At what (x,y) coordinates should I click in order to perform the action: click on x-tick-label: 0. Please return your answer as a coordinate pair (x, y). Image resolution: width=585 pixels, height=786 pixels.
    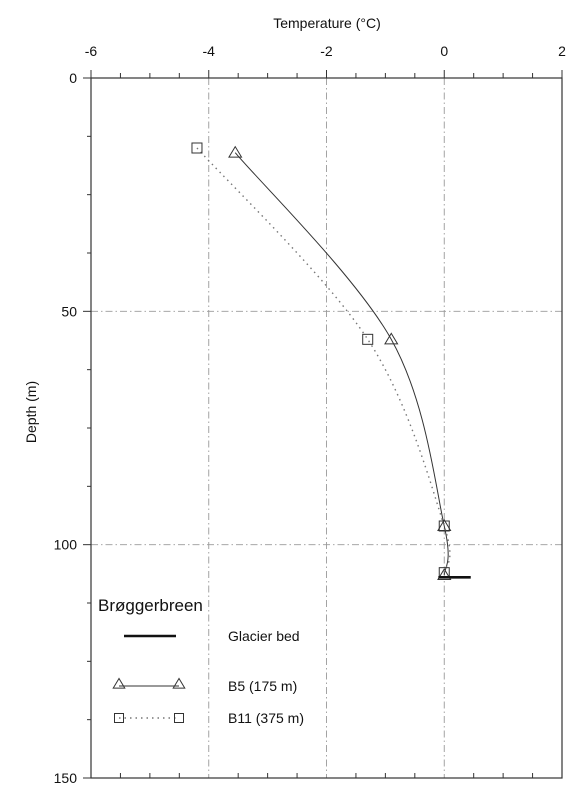
    Looking at the image, I should click on (444, 51).